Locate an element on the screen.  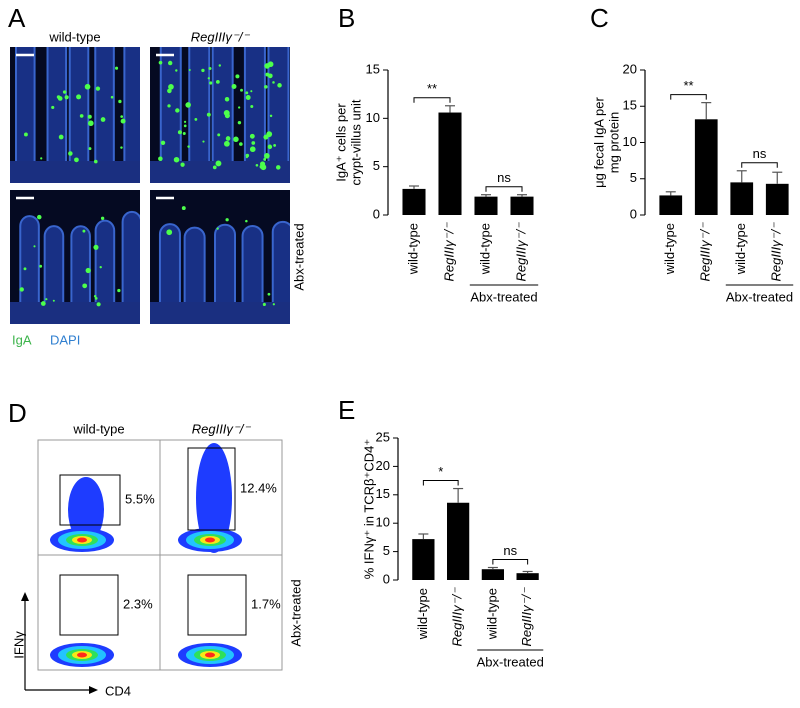
panel-letter: A is located at coordinates (17, 18).